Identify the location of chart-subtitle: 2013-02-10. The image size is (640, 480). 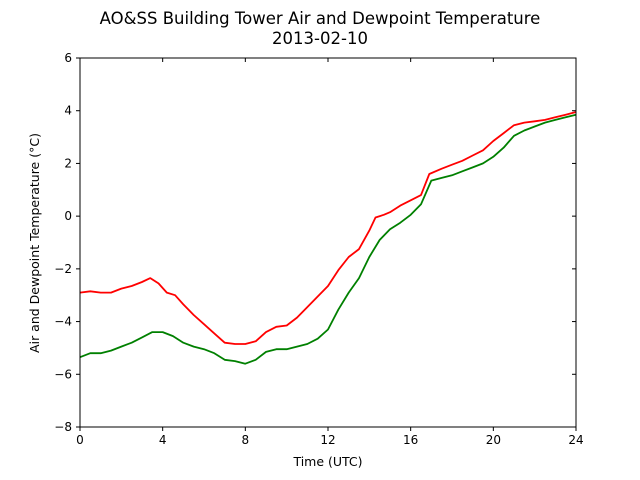
(320, 38).